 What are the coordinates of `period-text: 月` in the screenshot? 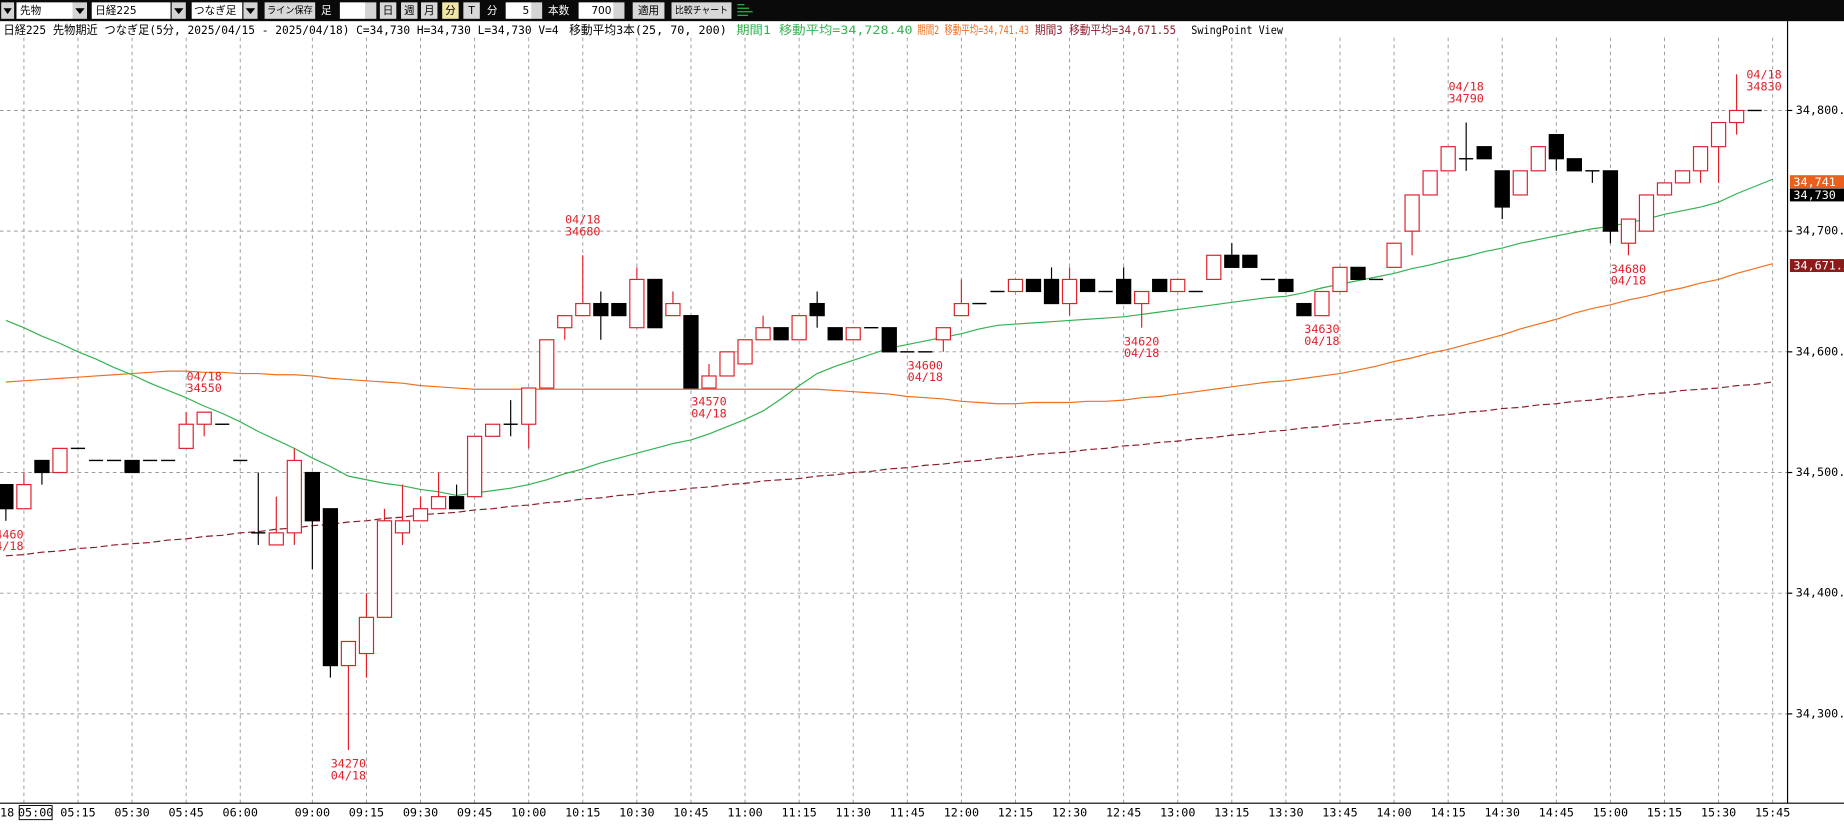 It's located at (429, 11).